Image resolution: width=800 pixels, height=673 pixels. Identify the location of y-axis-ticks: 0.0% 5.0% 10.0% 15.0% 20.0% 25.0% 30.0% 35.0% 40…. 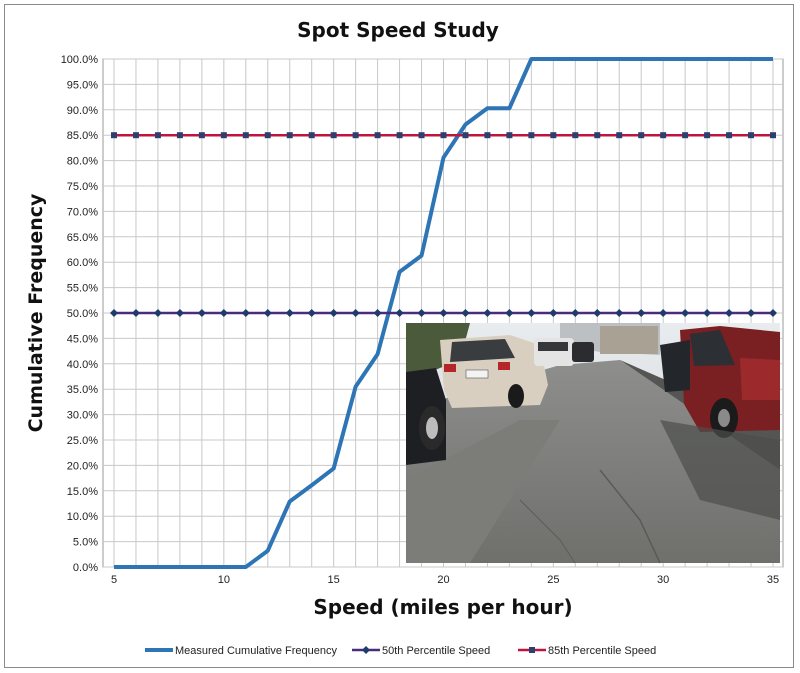
(80, 314).